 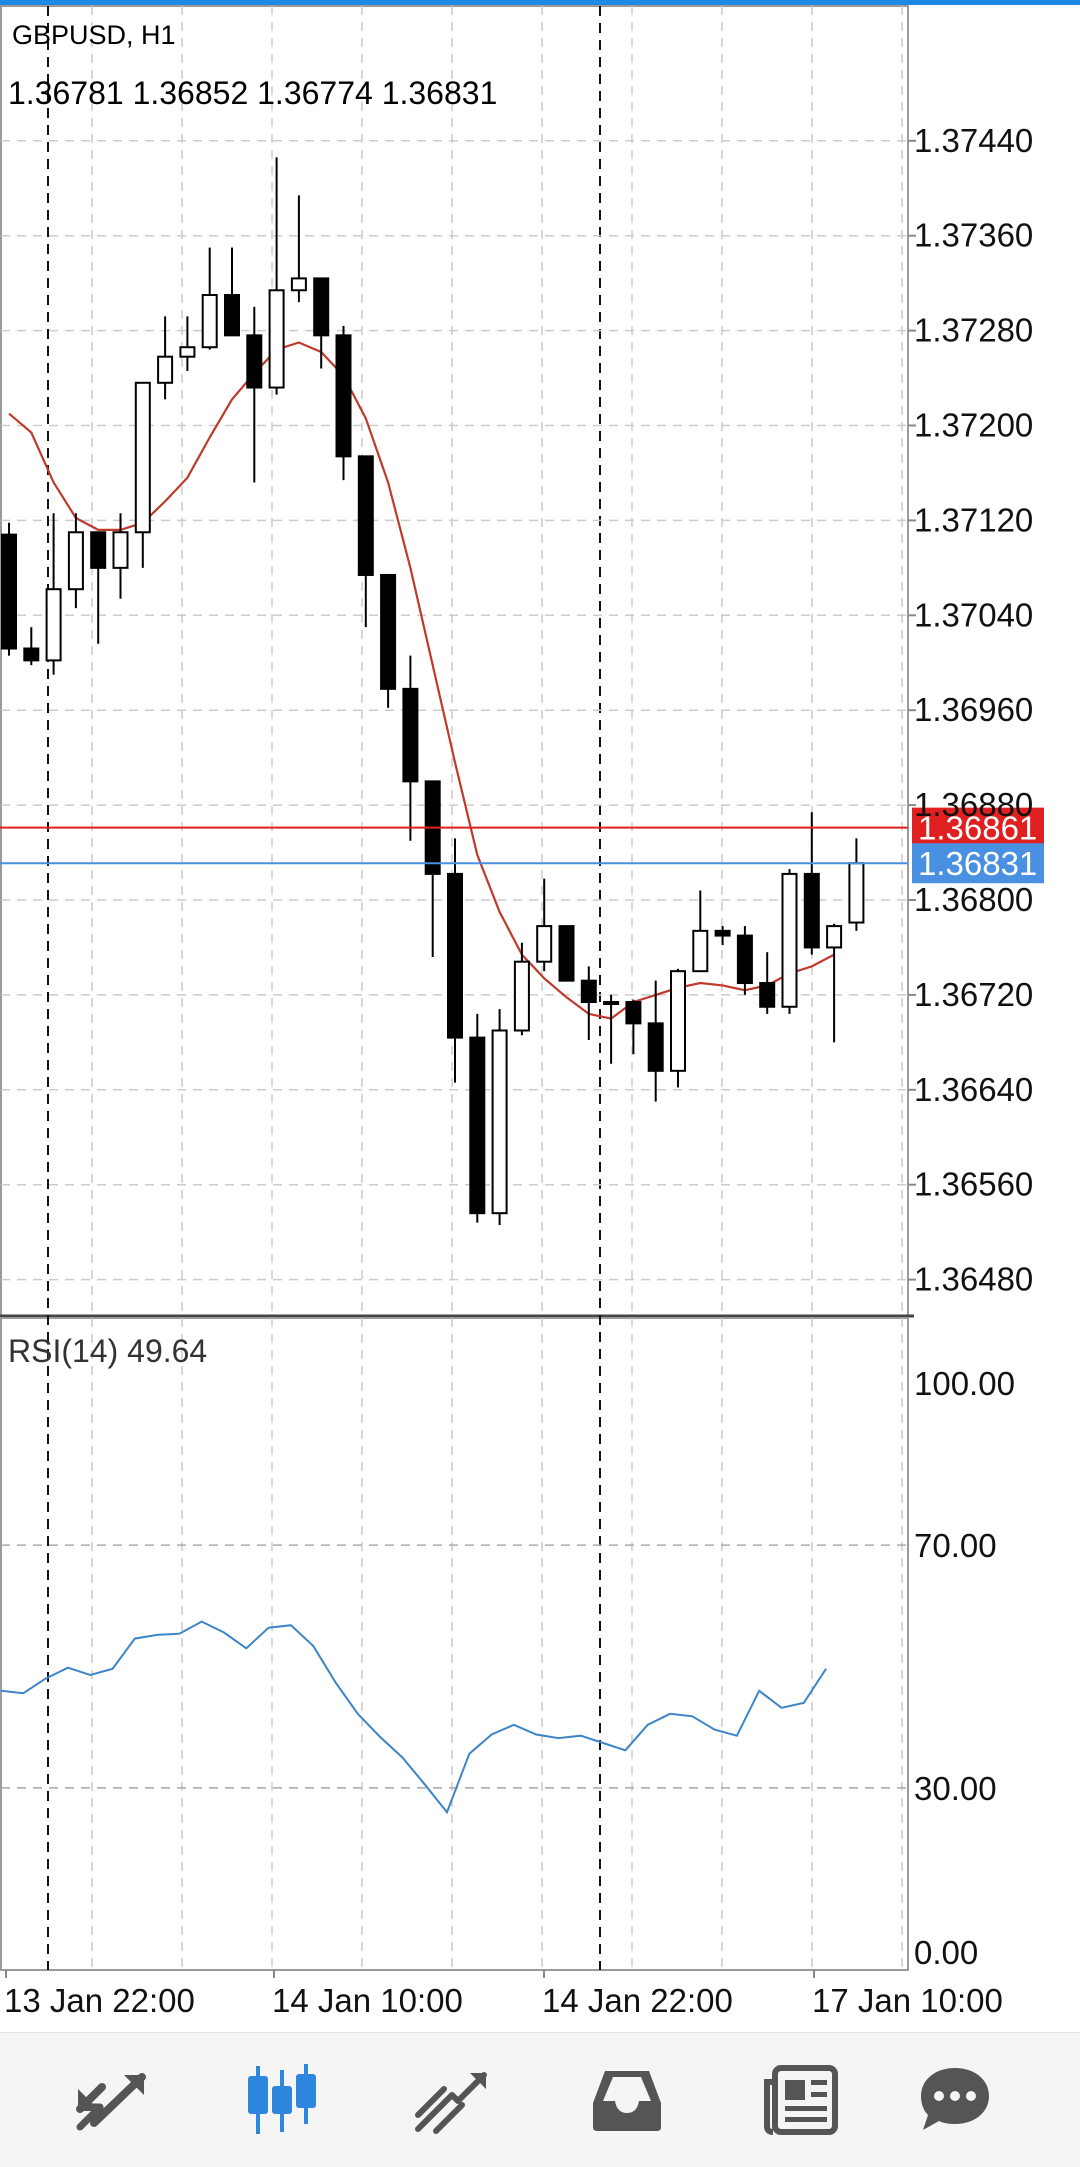 I want to click on ask-price-label: 1.36861, so click(x=977, y=828).